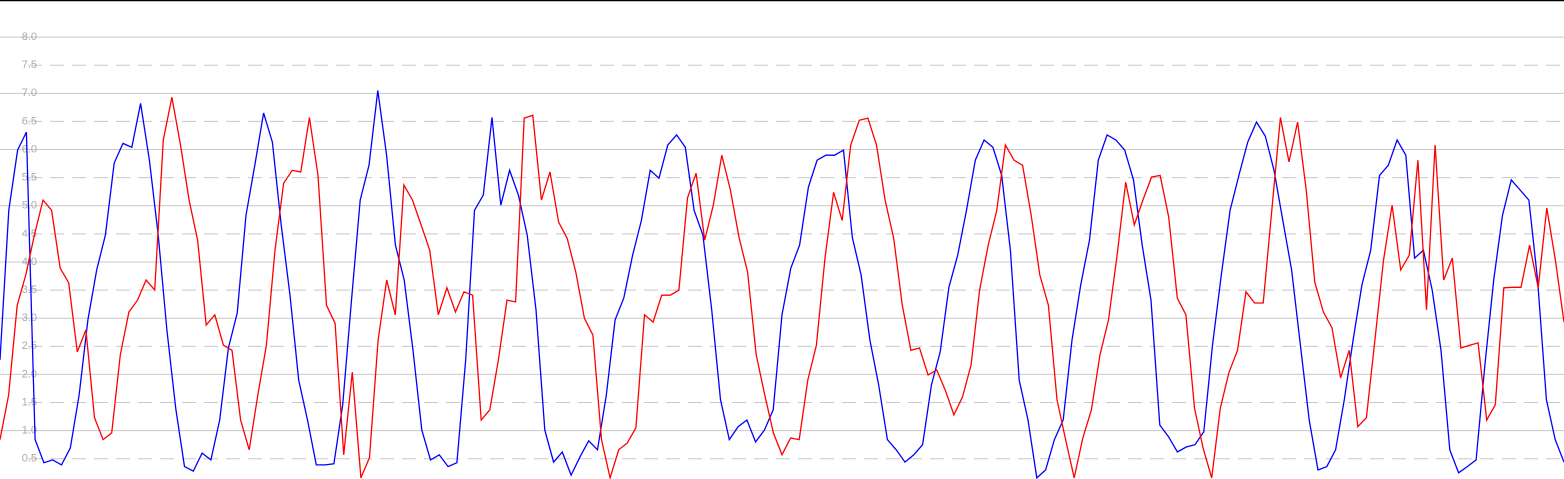  I want to click on y-tick-label: 2.5, so click(29, 346).